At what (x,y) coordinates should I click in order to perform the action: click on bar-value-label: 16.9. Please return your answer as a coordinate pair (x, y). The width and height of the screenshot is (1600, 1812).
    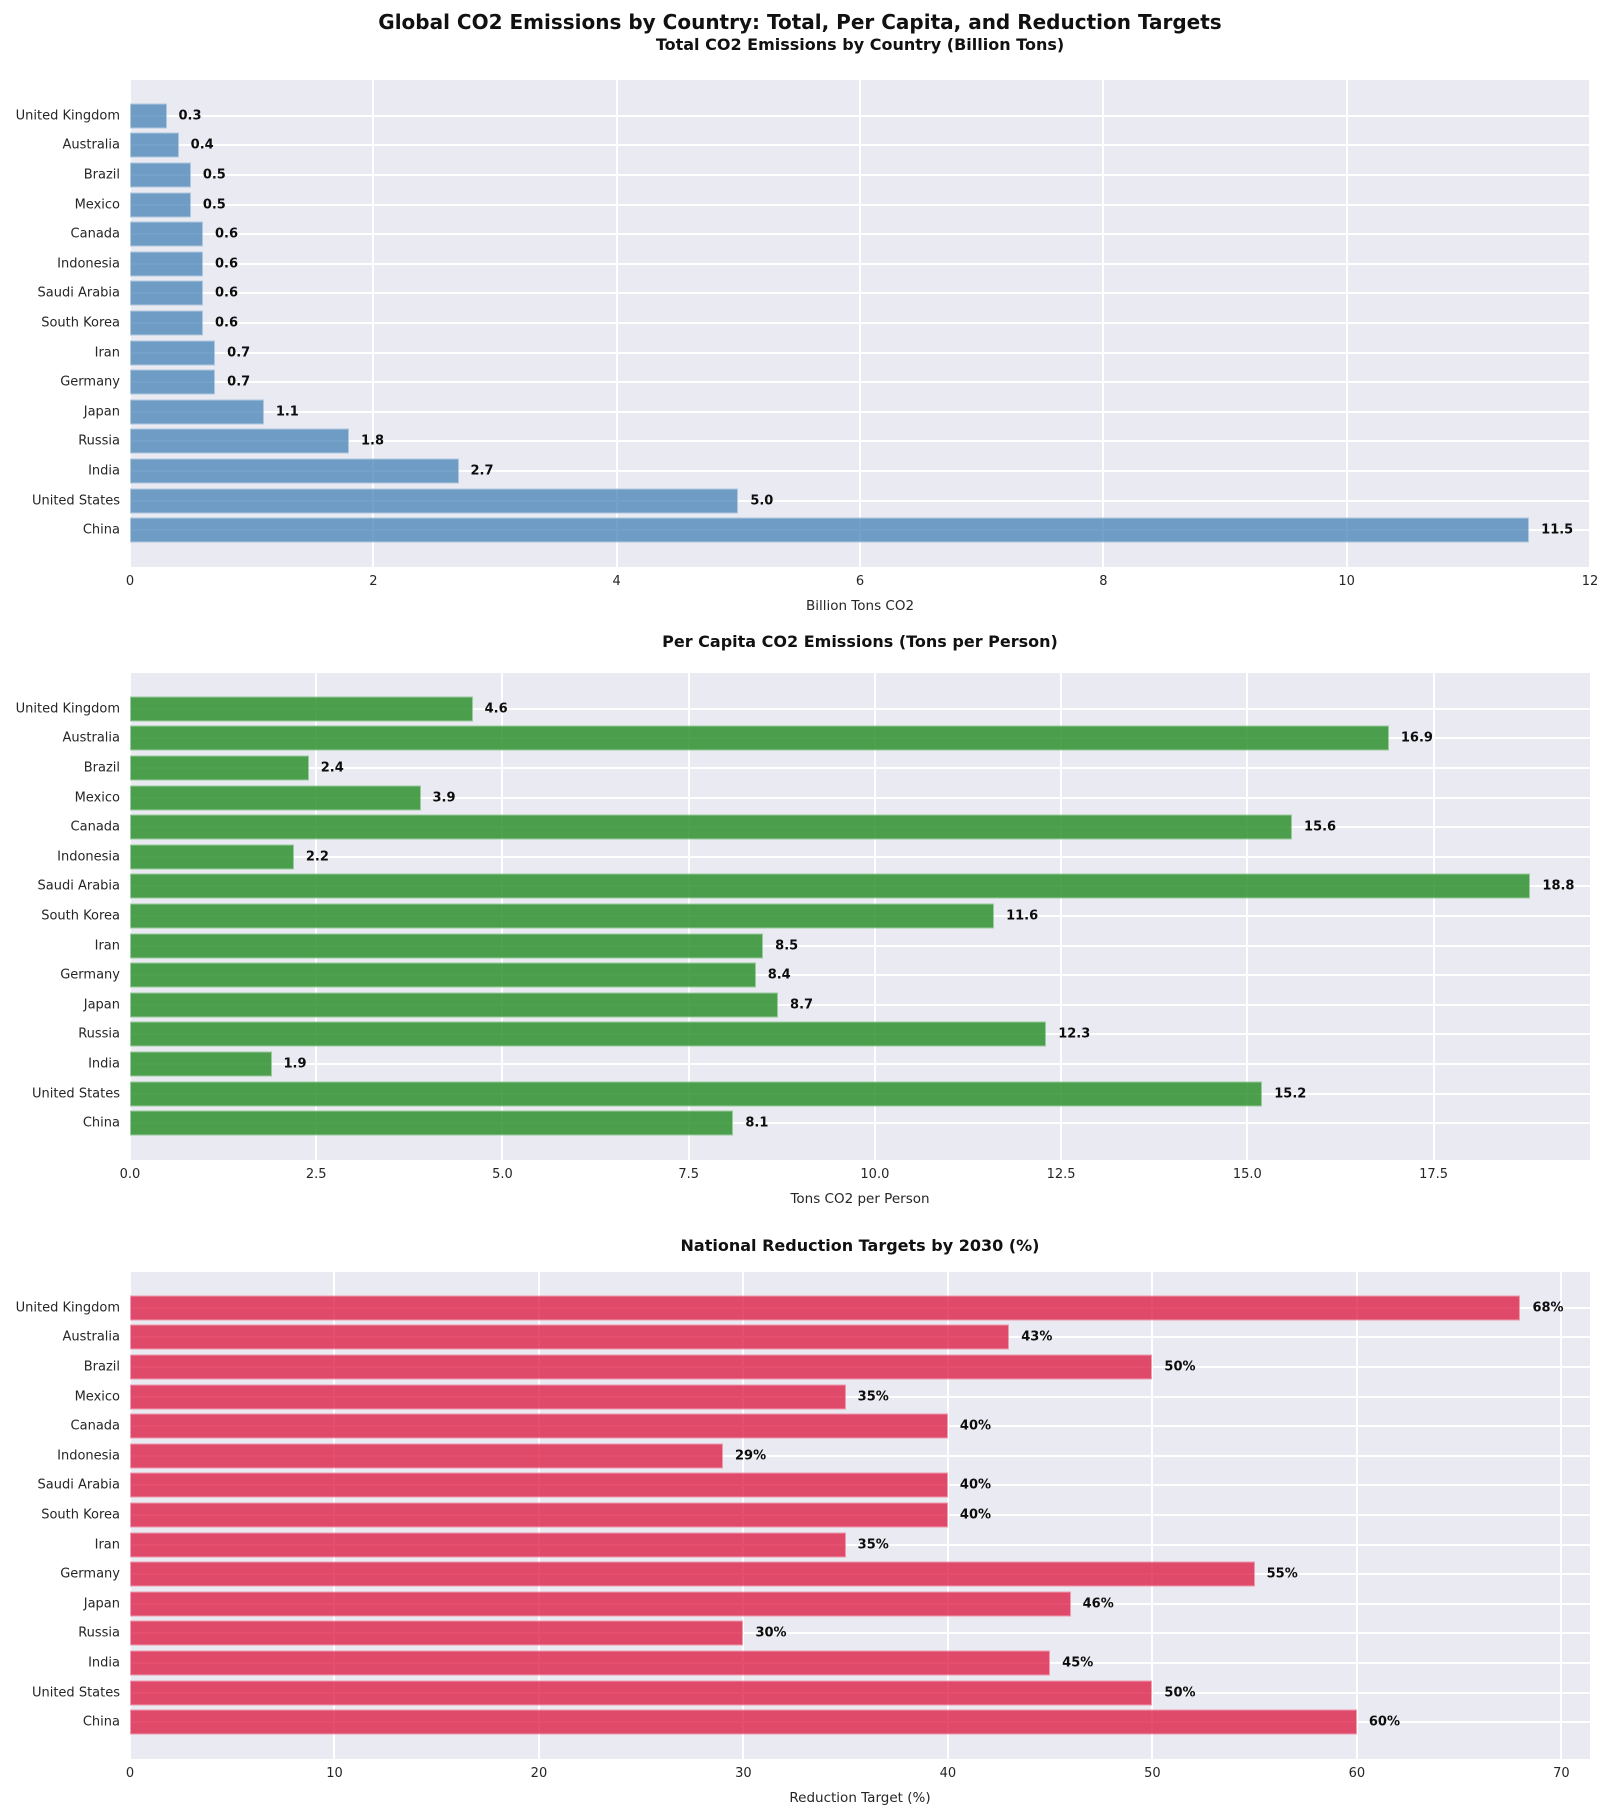
    Looking at the image, I should click on (1416, 738).